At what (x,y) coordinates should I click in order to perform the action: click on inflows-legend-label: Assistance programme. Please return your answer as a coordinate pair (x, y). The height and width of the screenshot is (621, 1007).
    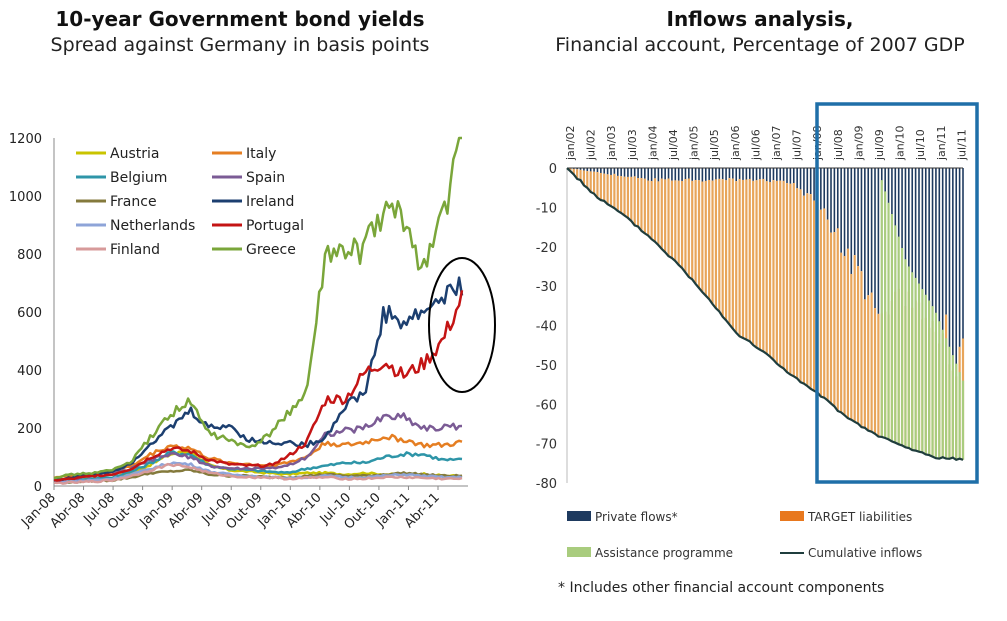
    Looking at the image, I should click on (664, 553).